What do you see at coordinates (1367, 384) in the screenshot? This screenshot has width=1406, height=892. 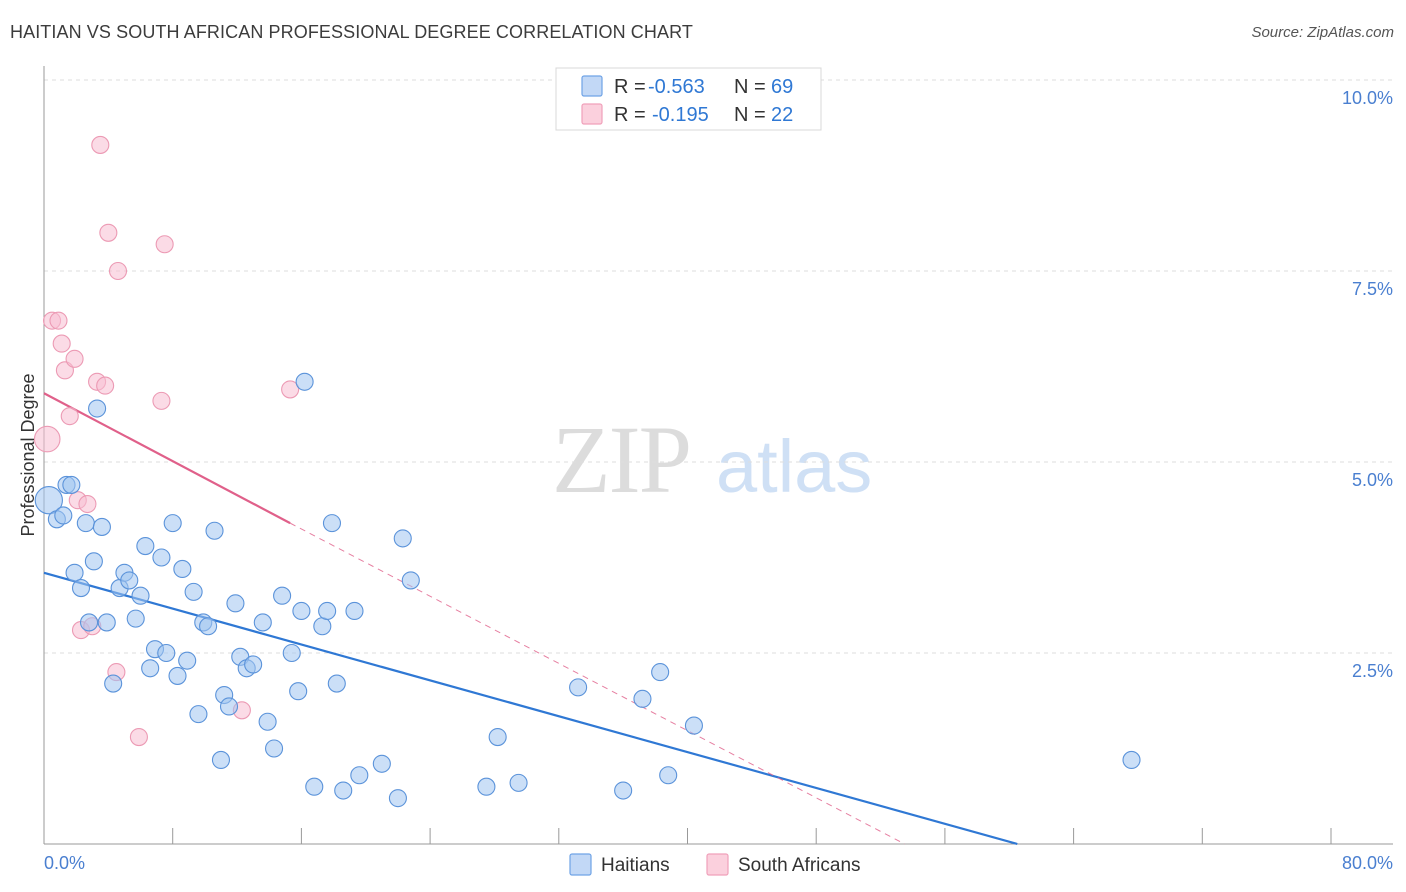 I see `y-tick-labels: 2.5% 5.0% 7.5% 10.0%` at bounding box center [1367, 384].